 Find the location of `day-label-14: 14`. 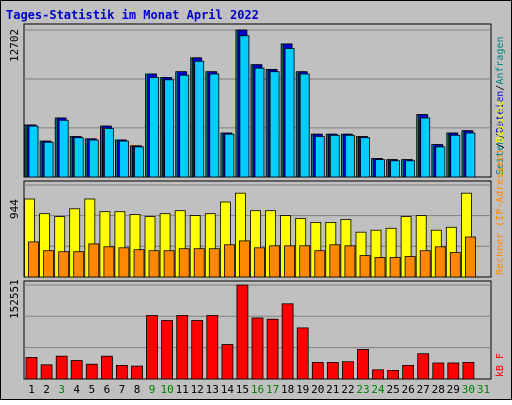

day-label-14: 14 is located at coordinates (228, 389).